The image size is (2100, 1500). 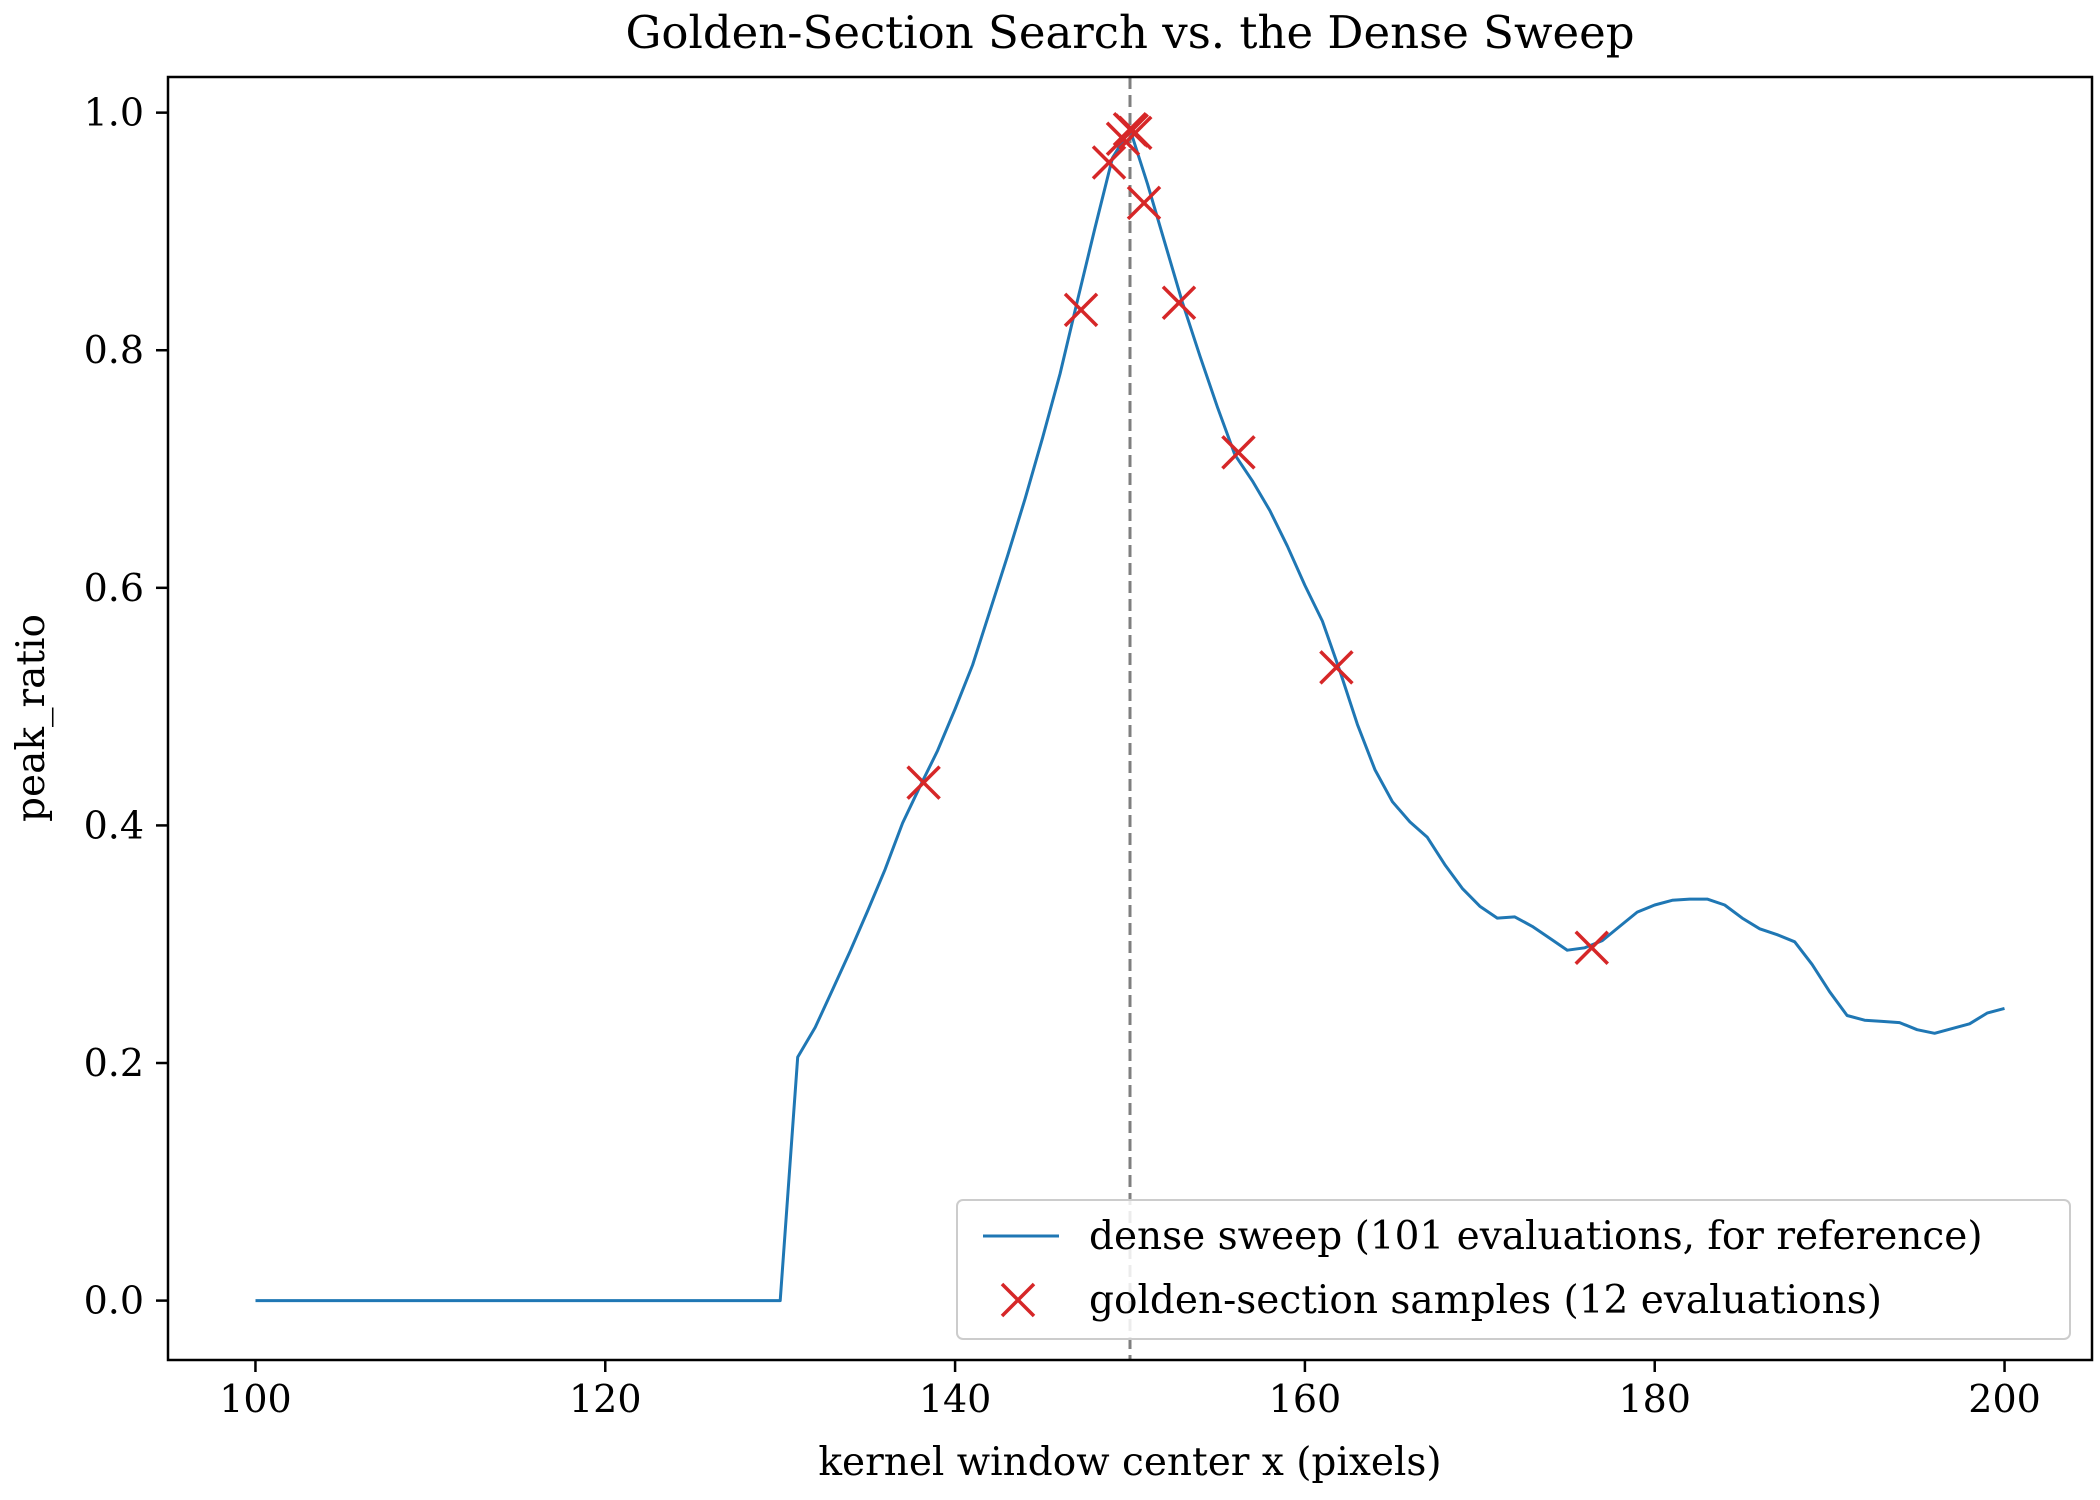 What do you see at coordinates (31, 718) in the screenshot?
I see `y-axis-label: peak_ratio` at bounding box center [31, 718].